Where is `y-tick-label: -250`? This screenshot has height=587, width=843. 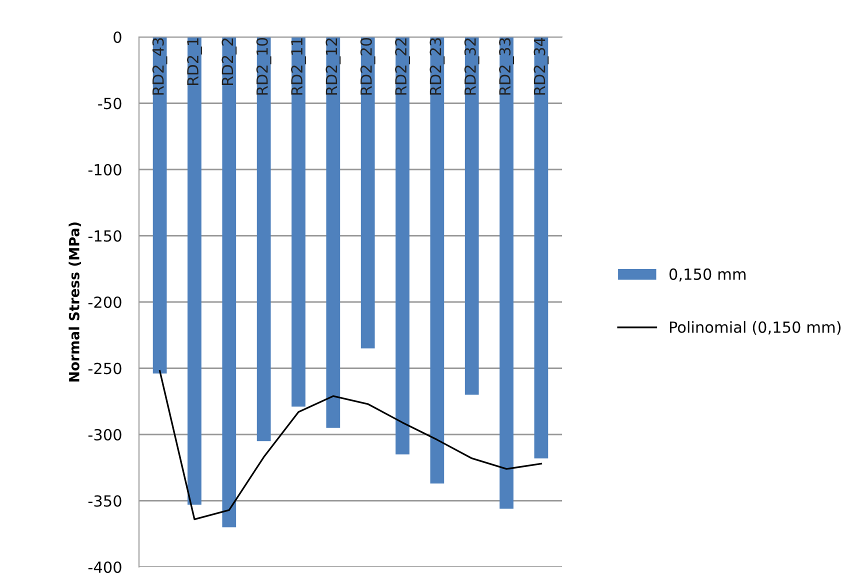 y-tick-label: -250 is located at coordinates (105, 368).